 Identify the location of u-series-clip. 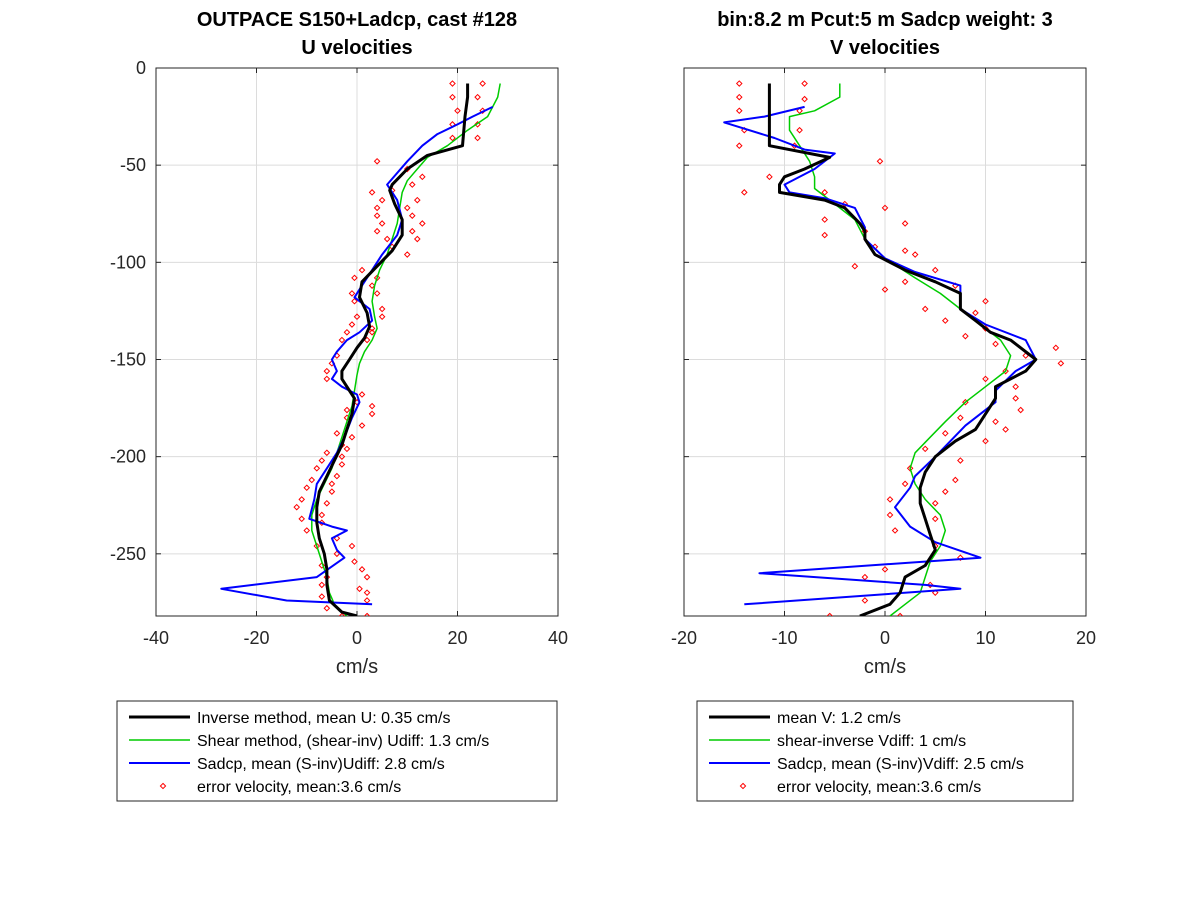
(360, 348).